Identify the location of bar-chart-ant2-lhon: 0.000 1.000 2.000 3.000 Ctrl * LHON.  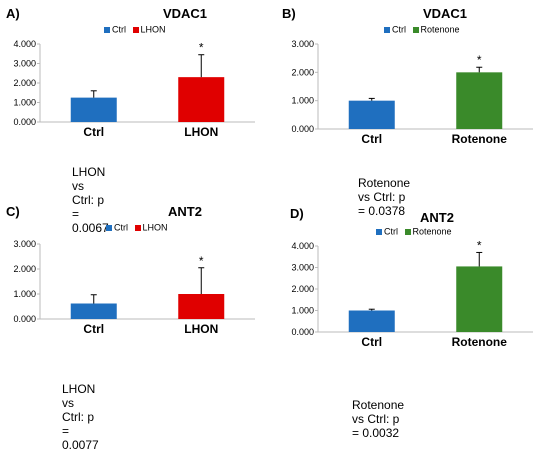
(134, 287).